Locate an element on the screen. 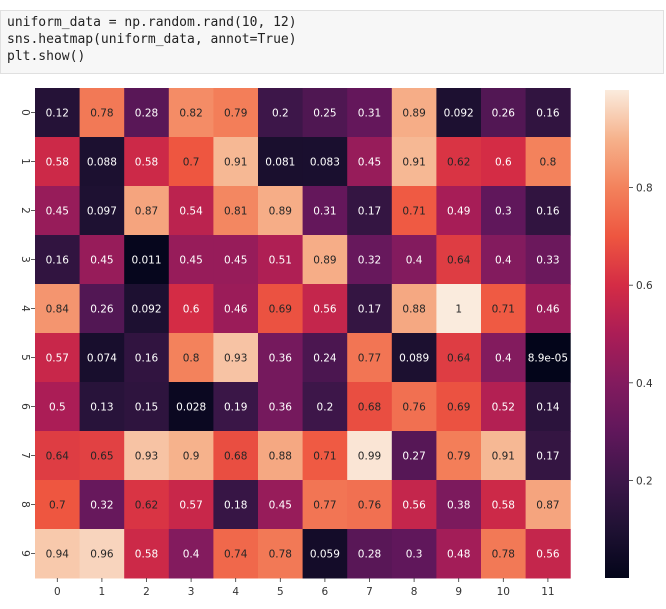  cell-annotation: 0.62 is located at coordinates (458, 163).